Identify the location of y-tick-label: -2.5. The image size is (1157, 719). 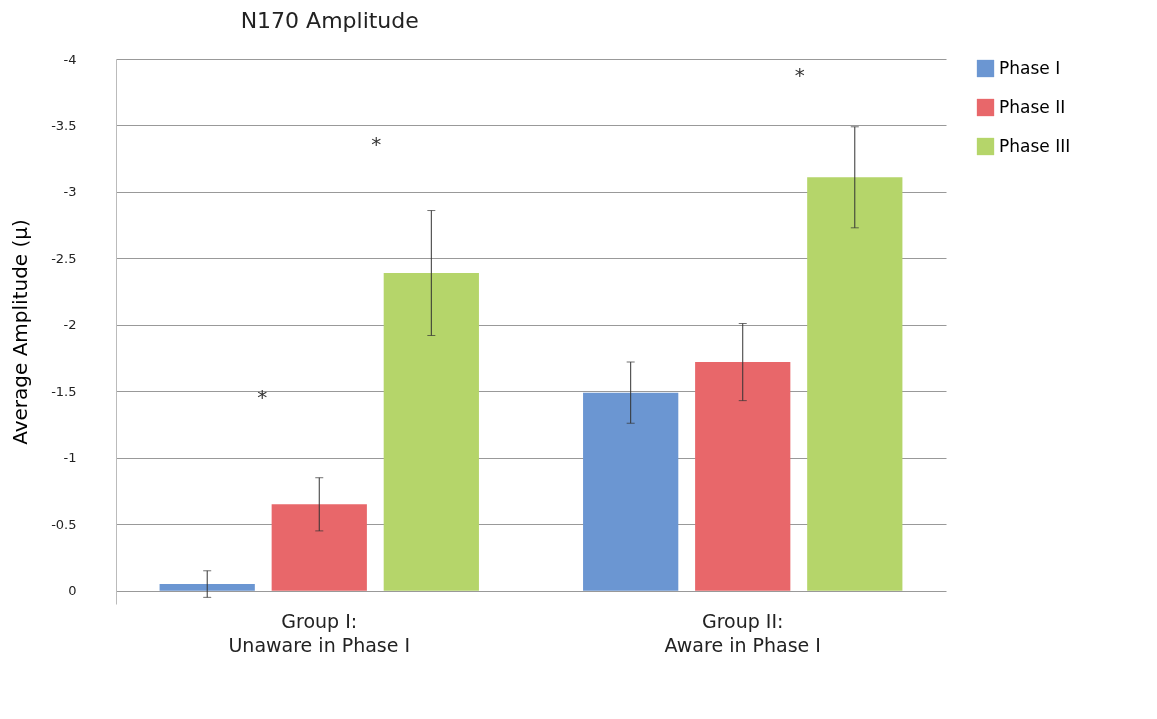
(64, 258).